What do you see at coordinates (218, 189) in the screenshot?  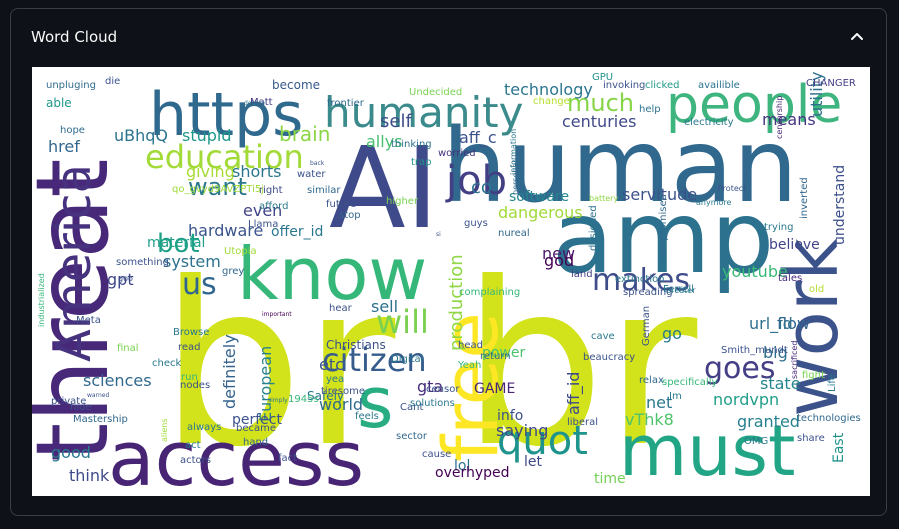 I see `word-cloud-word: qo_gvyd9AVZPTi5j` at bounding box center [218, 189].